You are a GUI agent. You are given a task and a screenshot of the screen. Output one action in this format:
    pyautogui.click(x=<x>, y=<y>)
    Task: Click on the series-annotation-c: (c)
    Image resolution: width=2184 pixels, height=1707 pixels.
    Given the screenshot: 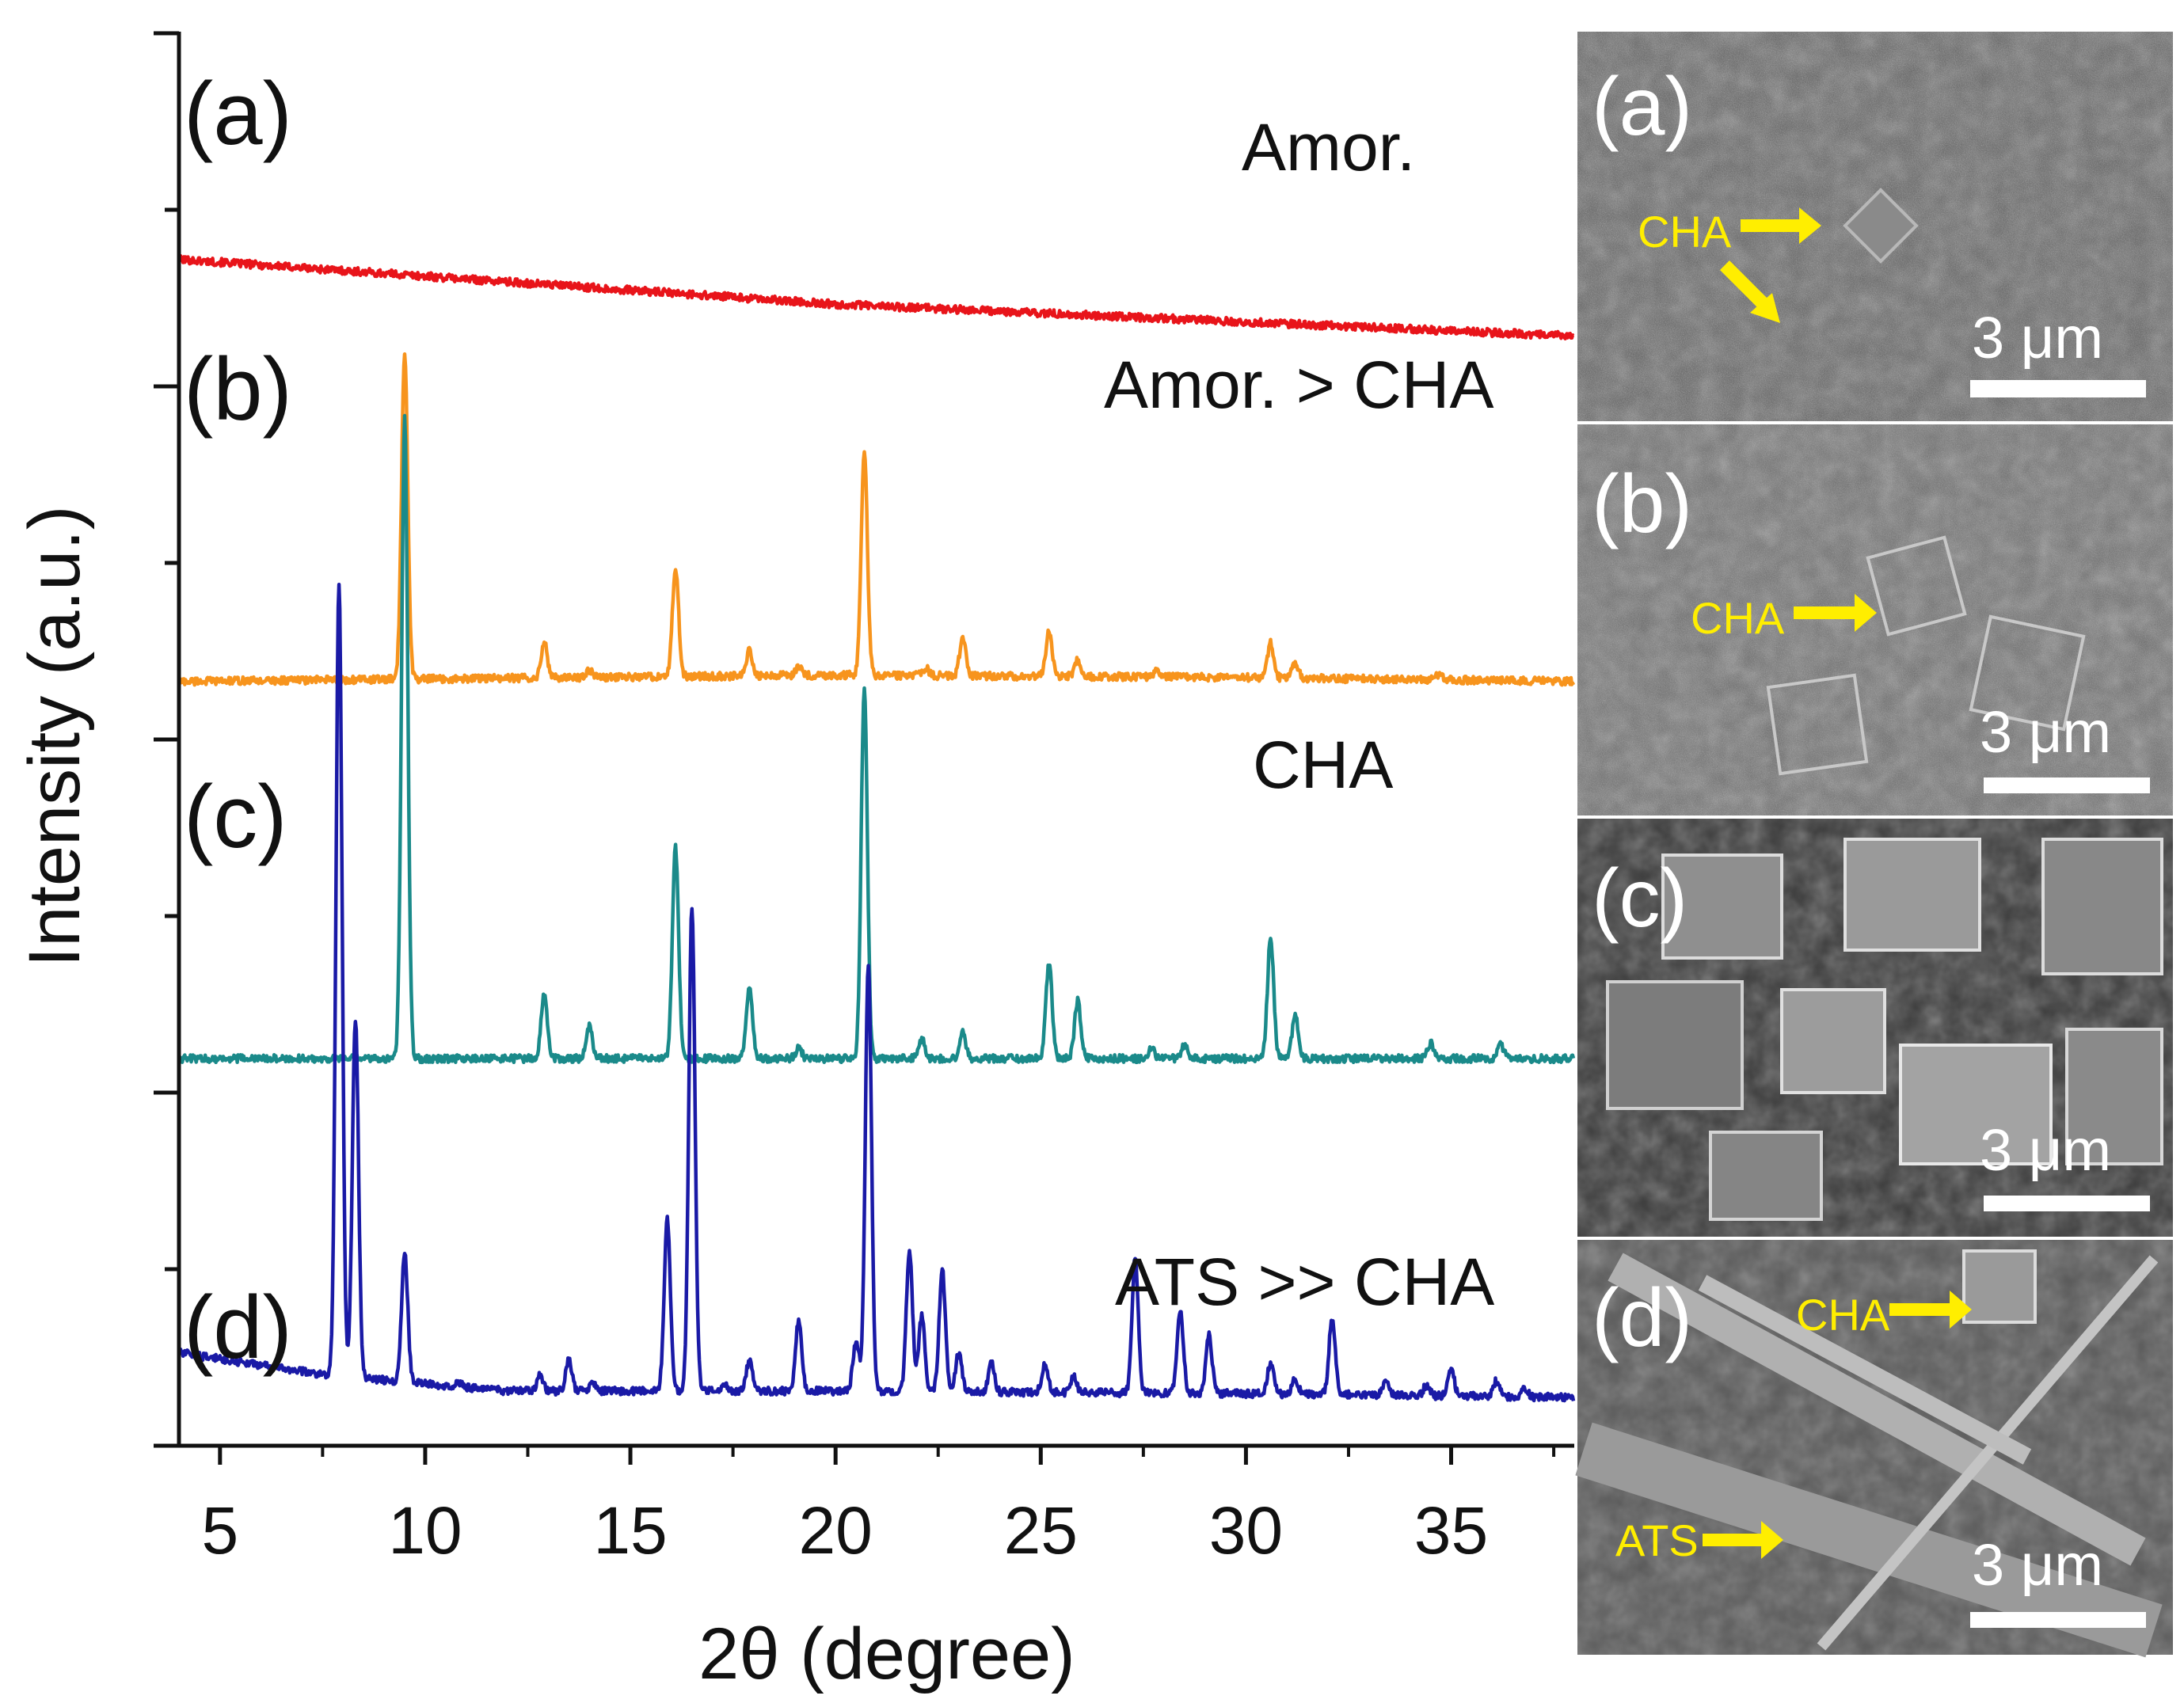 What is the action you would take?
    pyautogui.click(x=236, y=816)
    